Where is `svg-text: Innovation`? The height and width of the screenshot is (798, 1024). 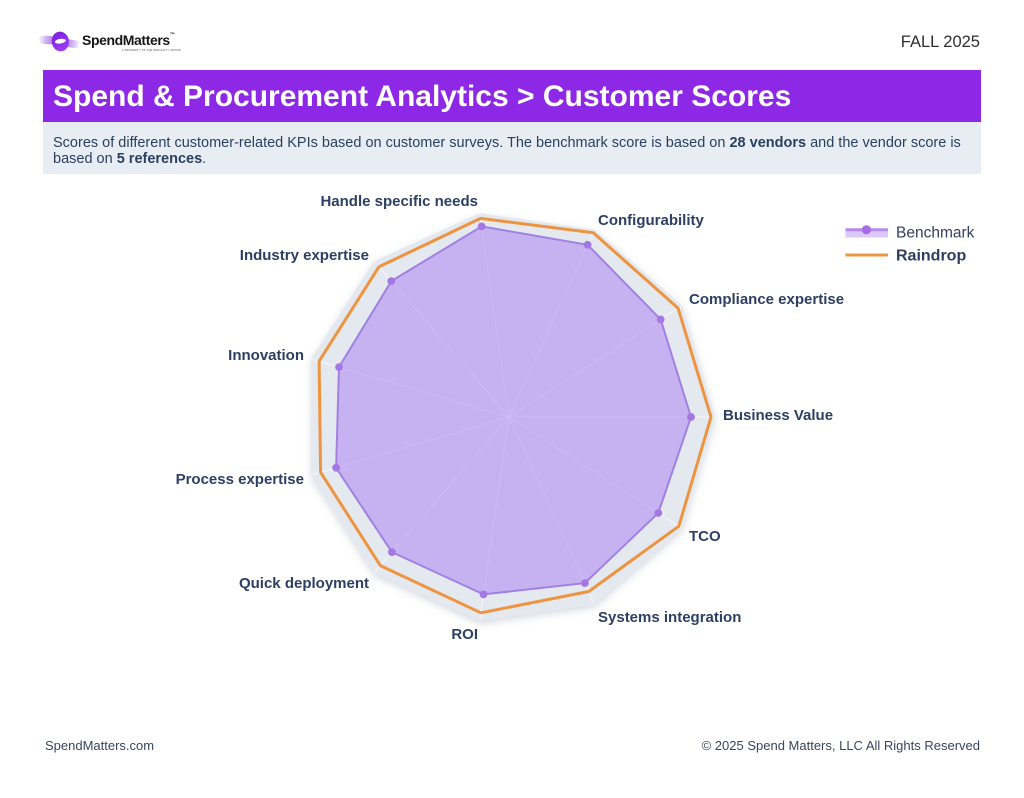
svg-text: Innovation is located at coordinates (266, 355).